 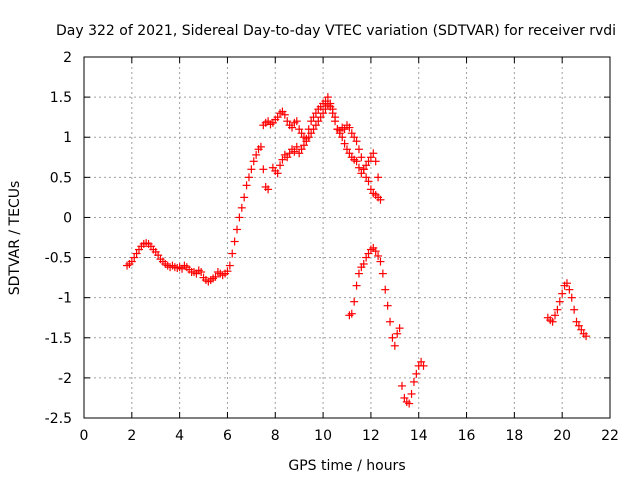 What do you see at coordinates (323, 436) in the screenshot?
I see `x-tick-label: 10` at bounding box center [323, 436].